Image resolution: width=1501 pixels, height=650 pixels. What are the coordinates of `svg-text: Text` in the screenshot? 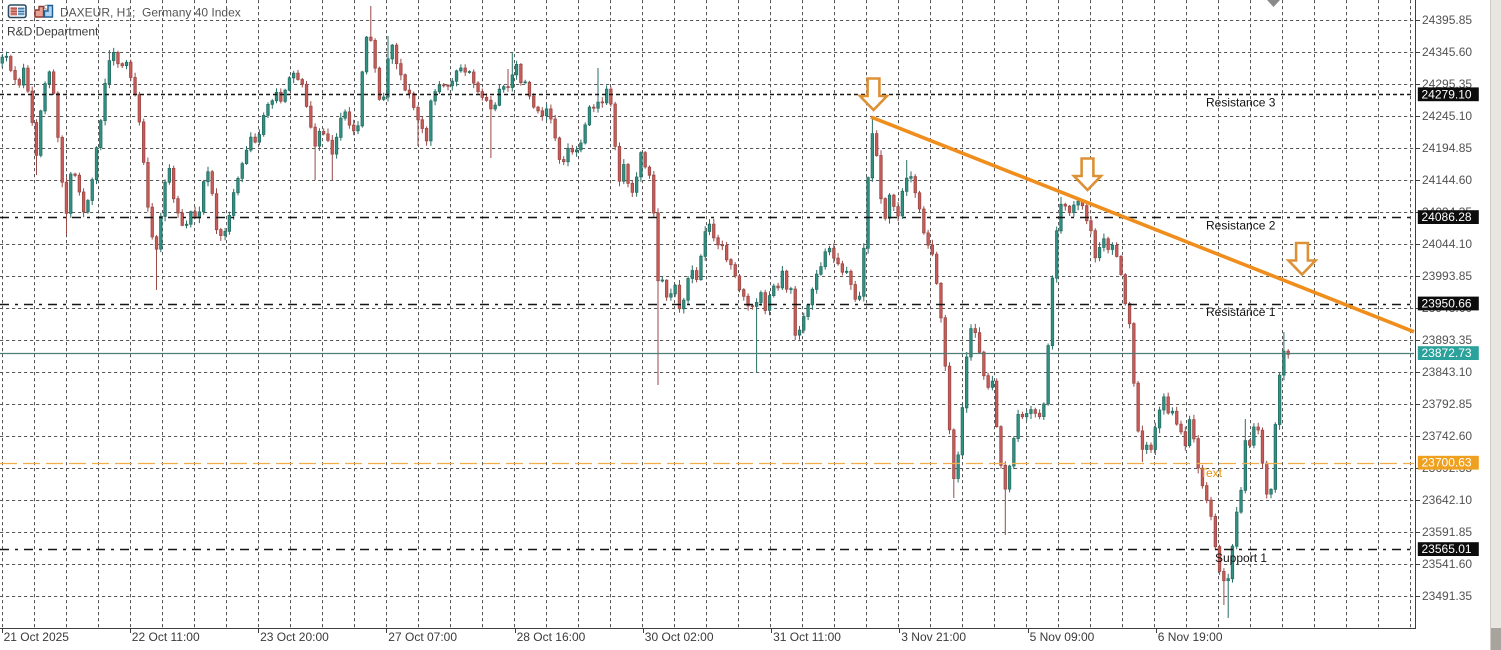 It's located at (1211, 473).